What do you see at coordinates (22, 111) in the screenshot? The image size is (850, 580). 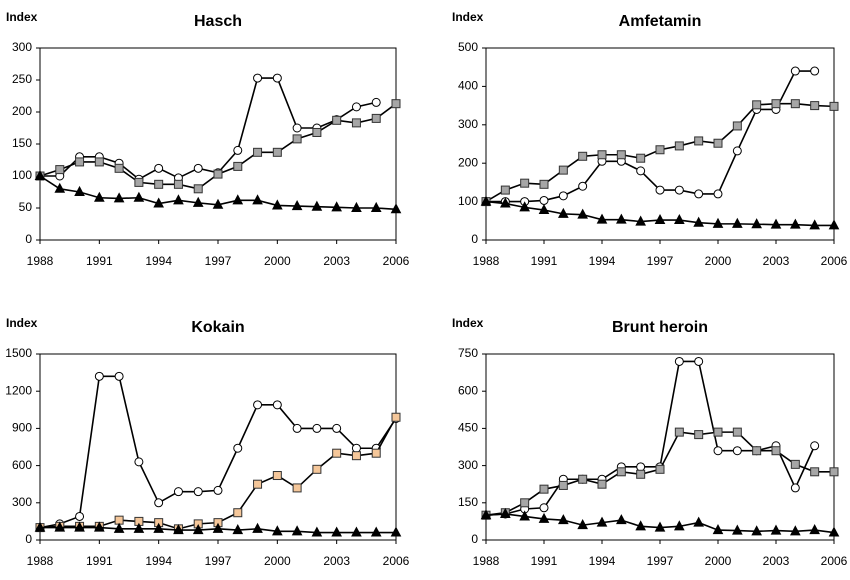 I see `y-tick-label: 200` at bounding box center [22, 111].